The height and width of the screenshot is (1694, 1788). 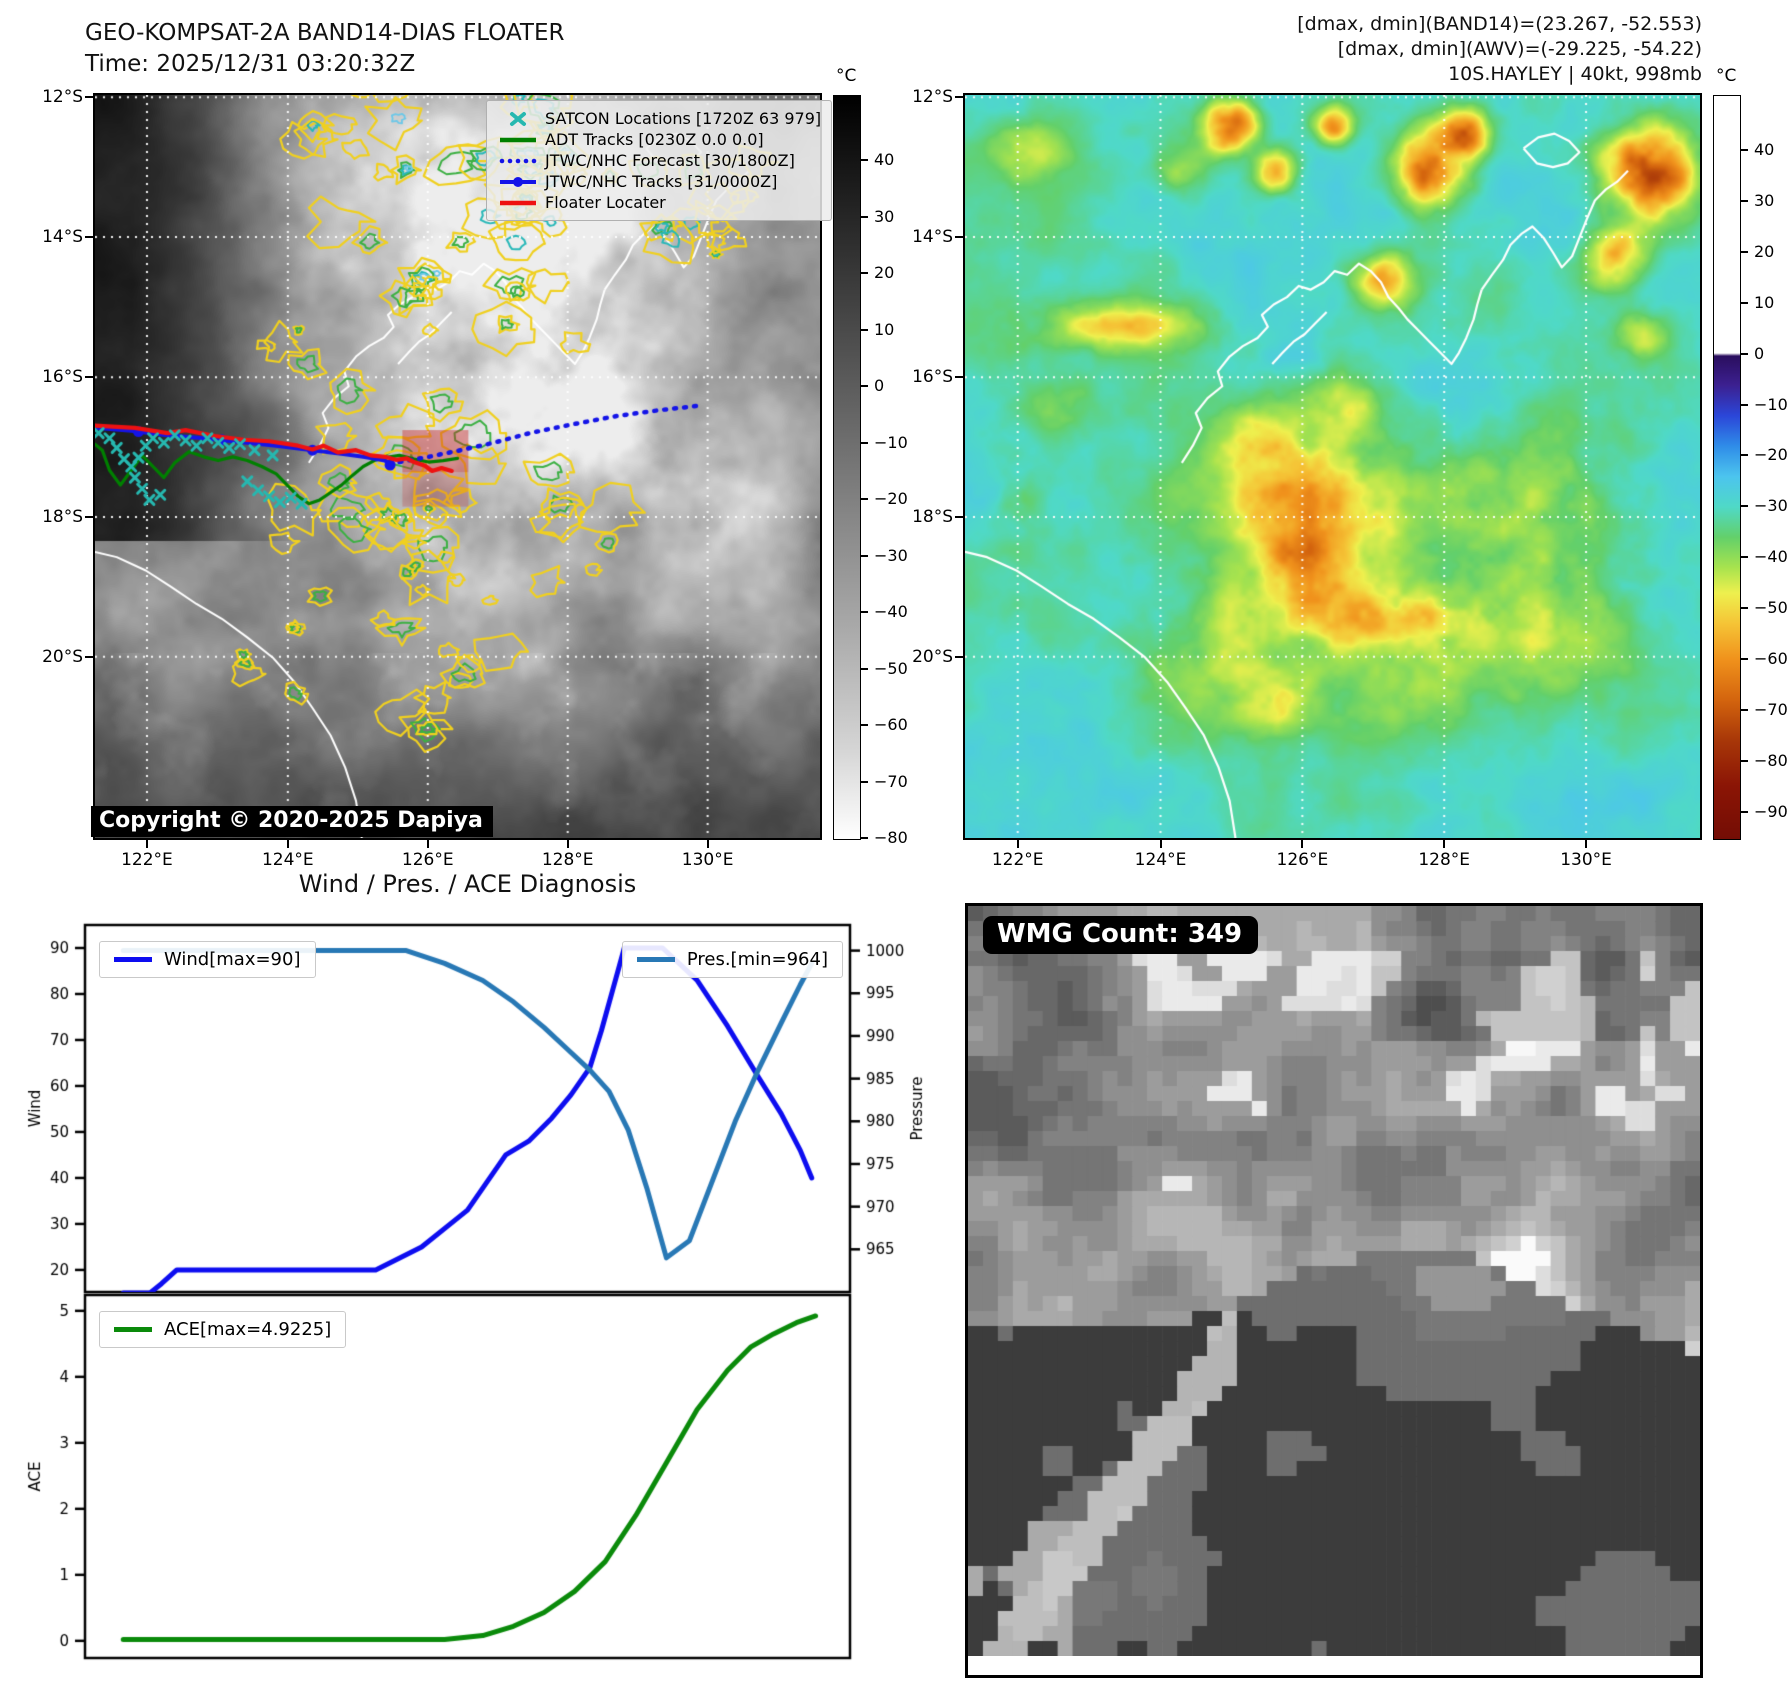 I want to click on ace-line-swatch-icon, so click(x=133, y=1329).